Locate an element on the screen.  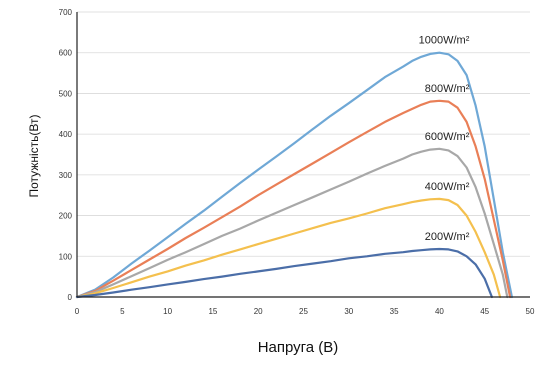
x-tick-label: 10 is located at coordinates (167, 311).